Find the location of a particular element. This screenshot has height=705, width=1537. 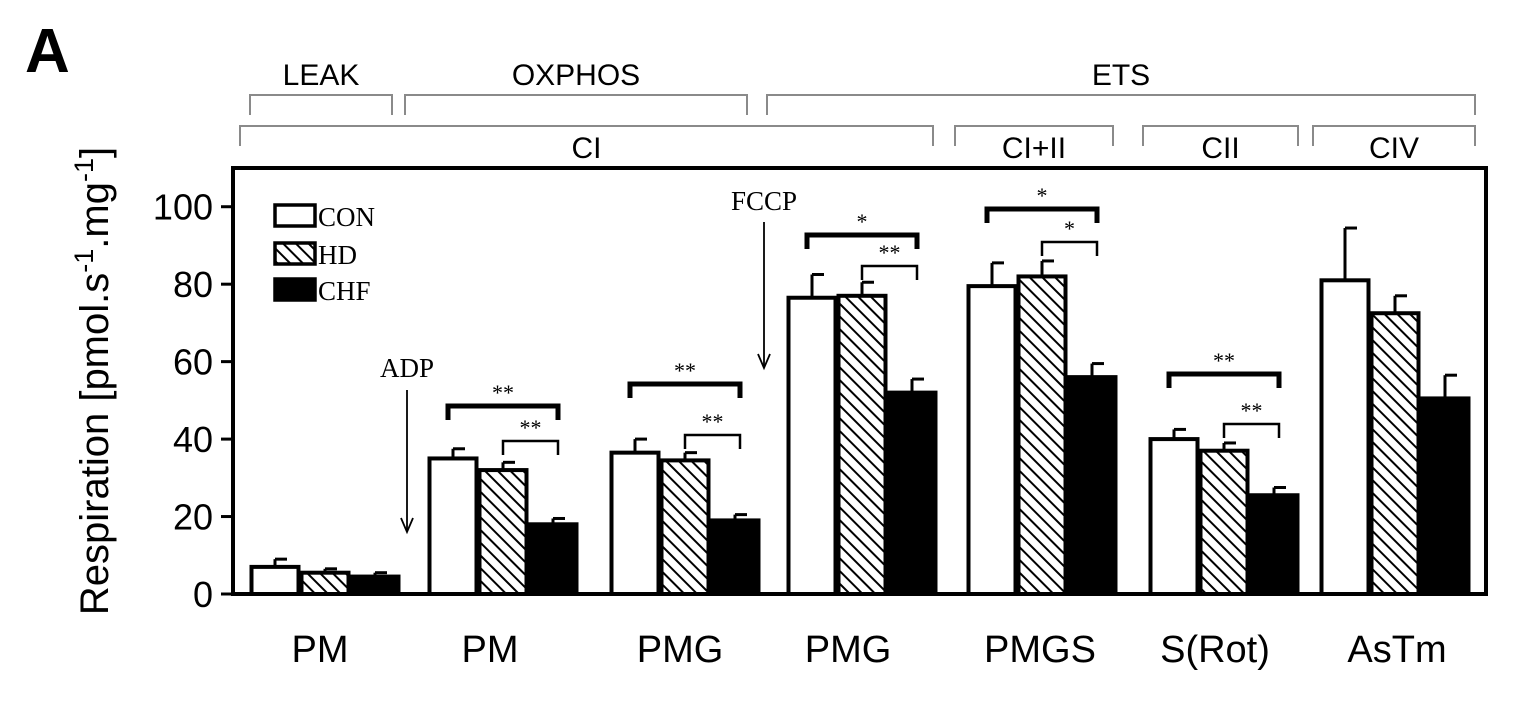

x-axis: PM PM PMG PMG PMGS S(Rot) AsTm is located at coordinates (869, 650).